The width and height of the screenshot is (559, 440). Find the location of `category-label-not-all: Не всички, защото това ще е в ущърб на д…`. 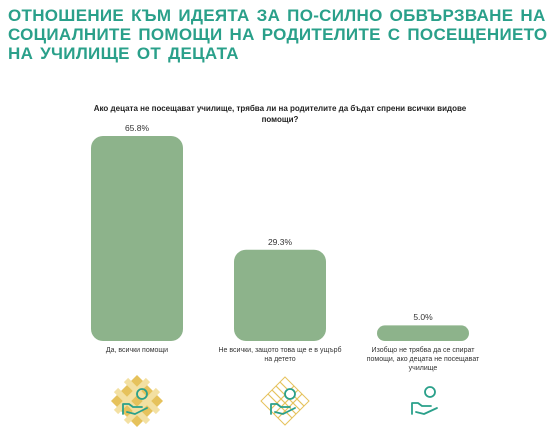

category-label-not-all: Не всички, защото това ще е в ущърб на д… is located at coordinates (280, 355).